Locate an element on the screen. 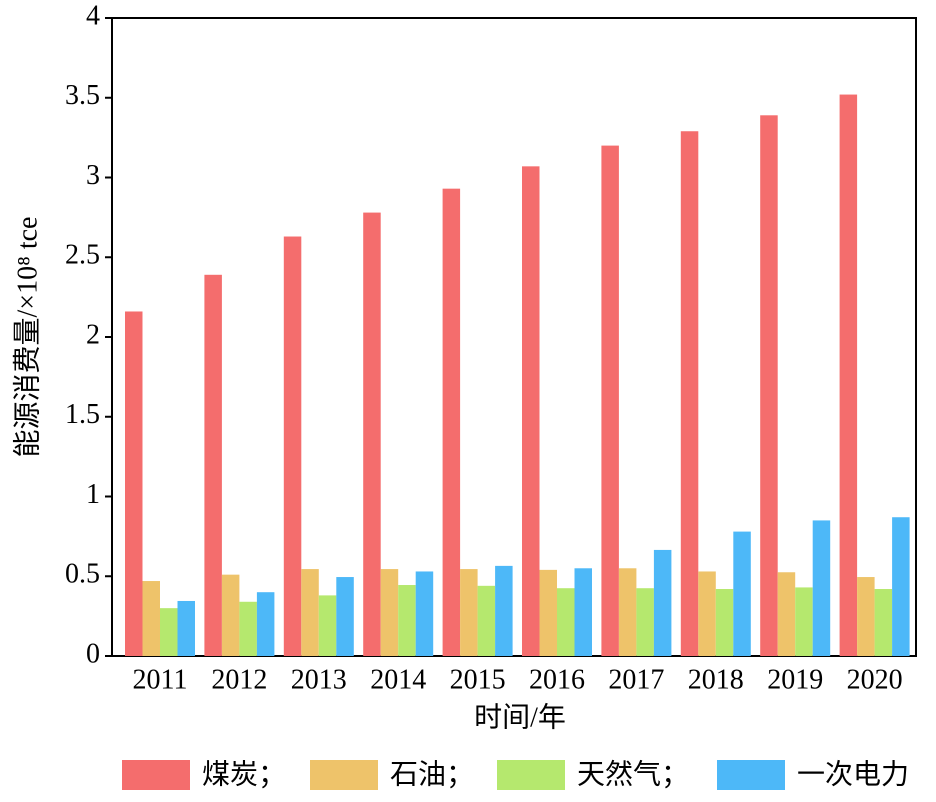  x-tick-label: 2015 is located at coordinates (478, 679).